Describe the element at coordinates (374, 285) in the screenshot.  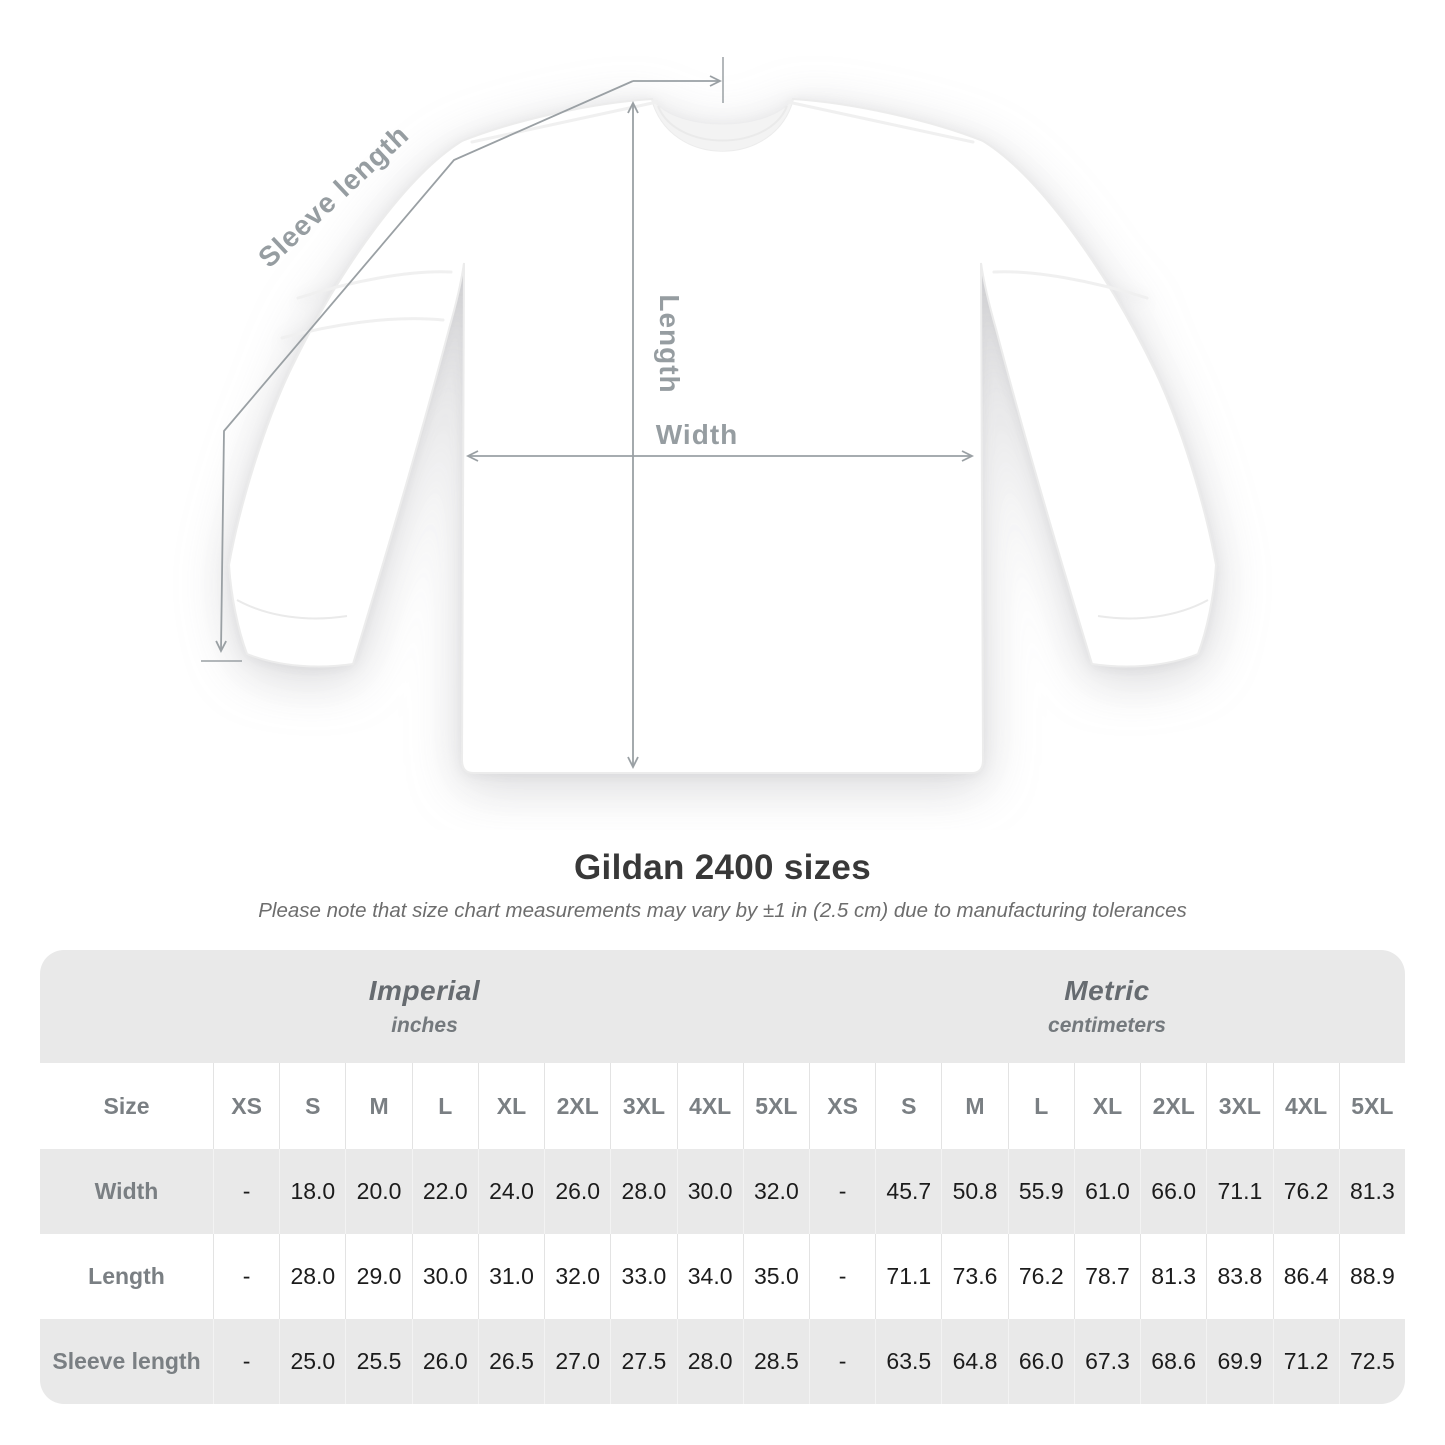
I see `sleeve-fold-left` at that location.